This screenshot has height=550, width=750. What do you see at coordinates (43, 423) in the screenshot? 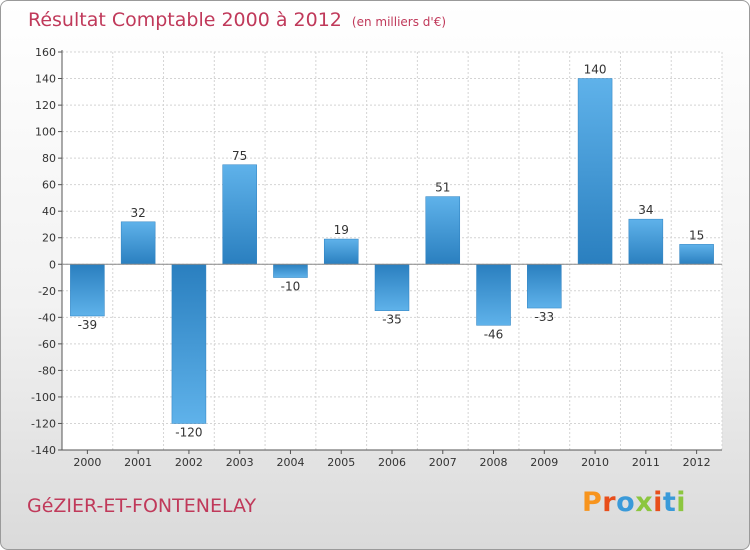
I see `y-tick-label: -120` at bounding box center [43, 423].